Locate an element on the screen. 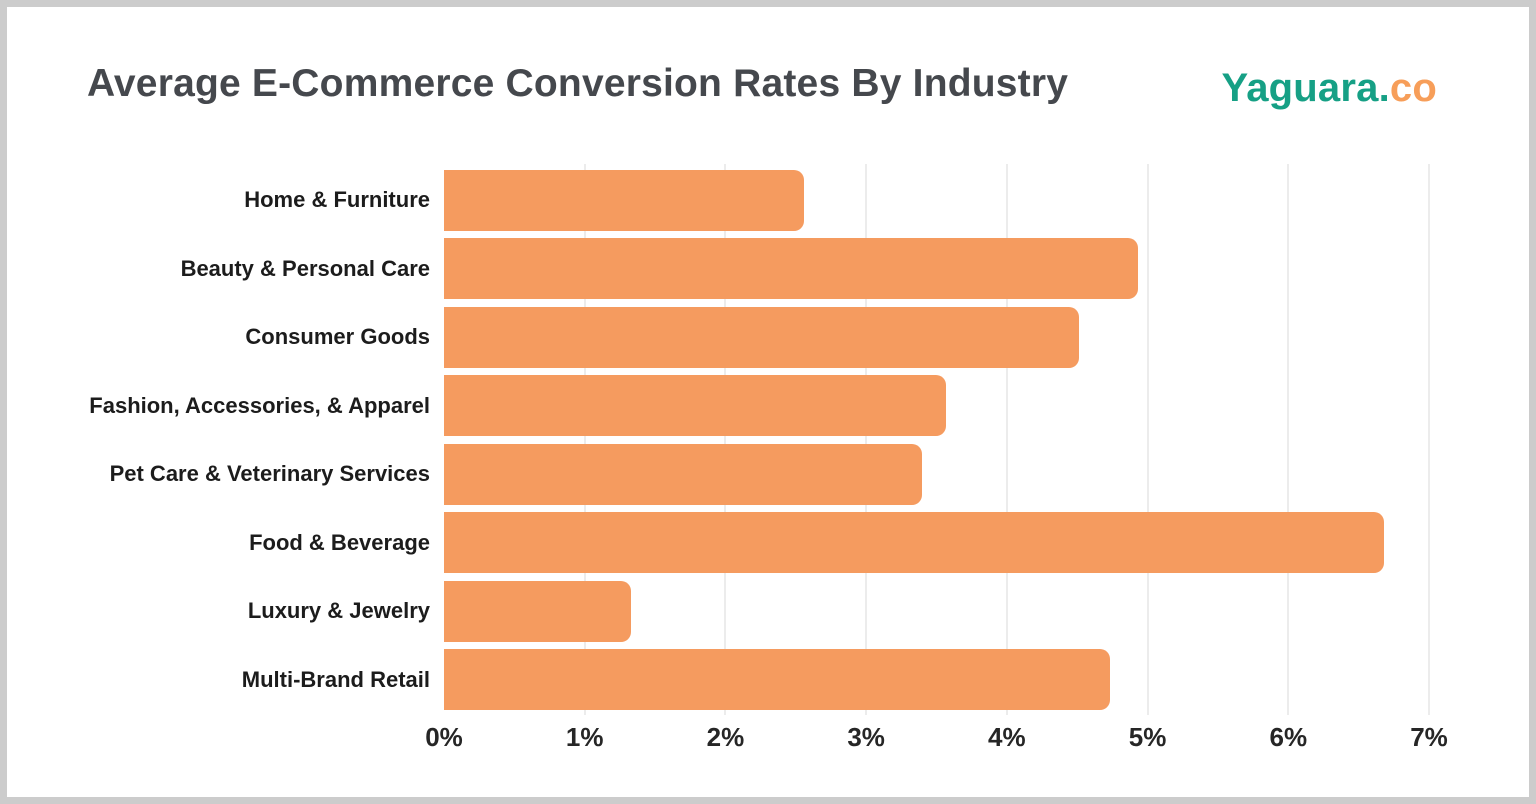 The width and height of the screenshot is (1536, 804). bar-pet-care-veterinary-services is located at coordinates (683, 474).